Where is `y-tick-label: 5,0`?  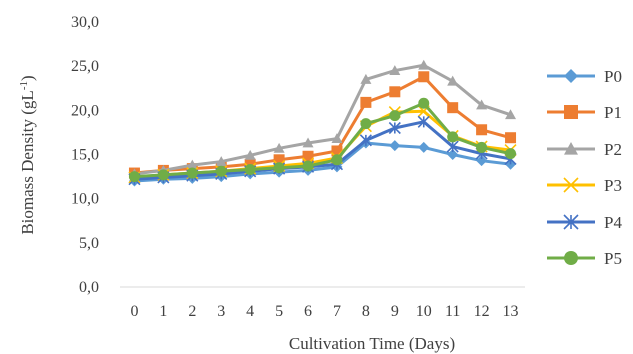
y-tick-label: 5,0 is located at coordinates (89, 243).